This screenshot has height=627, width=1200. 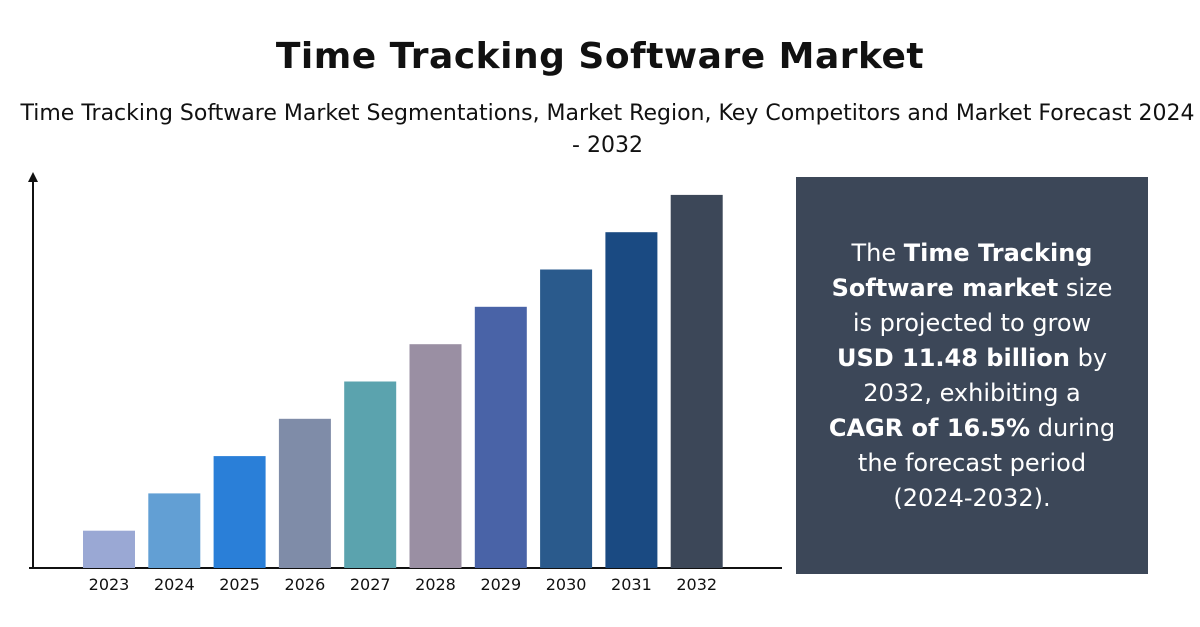 I want to click on x-tick-label: 2030, so click(x=566, y=584).